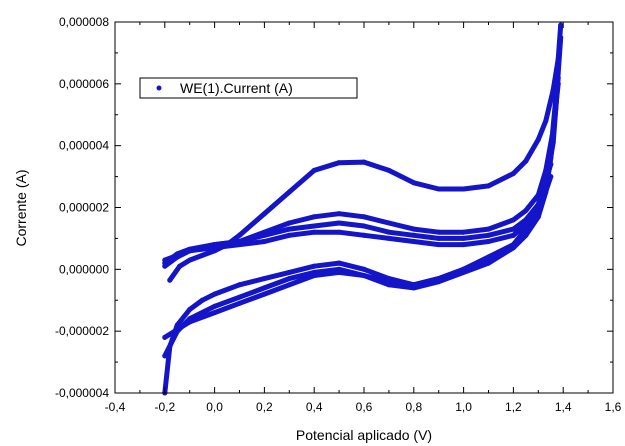 This screenshot has width=625, height=446. Describe the element at coordinates (84, 269) in the screenshot. I see `y-tick-label: 0,000000` at that location.